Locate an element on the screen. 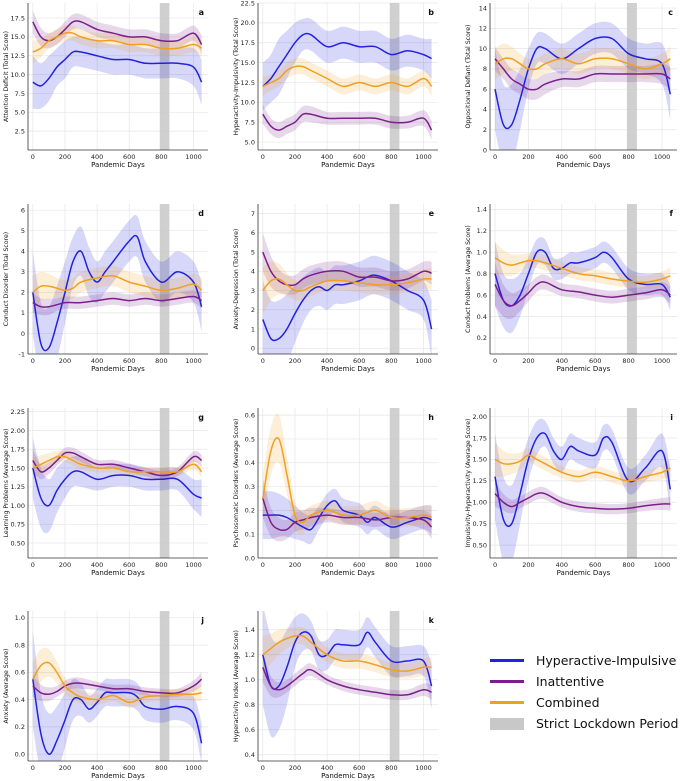 The image size is (685, 781). y-axis-label: Learning Problems (Average Score) is located at coordinates (6, 483).